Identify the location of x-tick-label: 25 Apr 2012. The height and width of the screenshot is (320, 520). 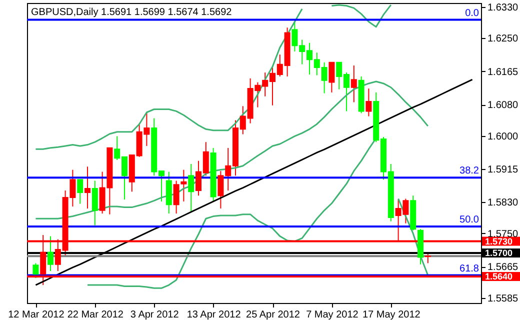
(273, 315).